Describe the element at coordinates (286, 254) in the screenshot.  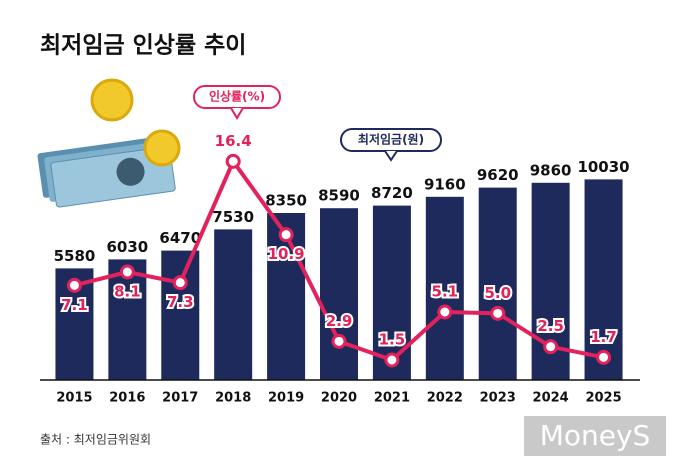
I see `line-label: 10.9` at that location.